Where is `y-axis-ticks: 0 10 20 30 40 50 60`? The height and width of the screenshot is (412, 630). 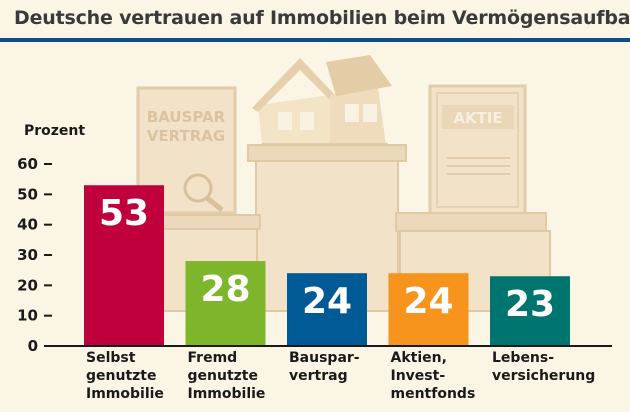
y-axis-ticks: 0 10 20 30 40 50 60 is located at coordinates (34, 255).